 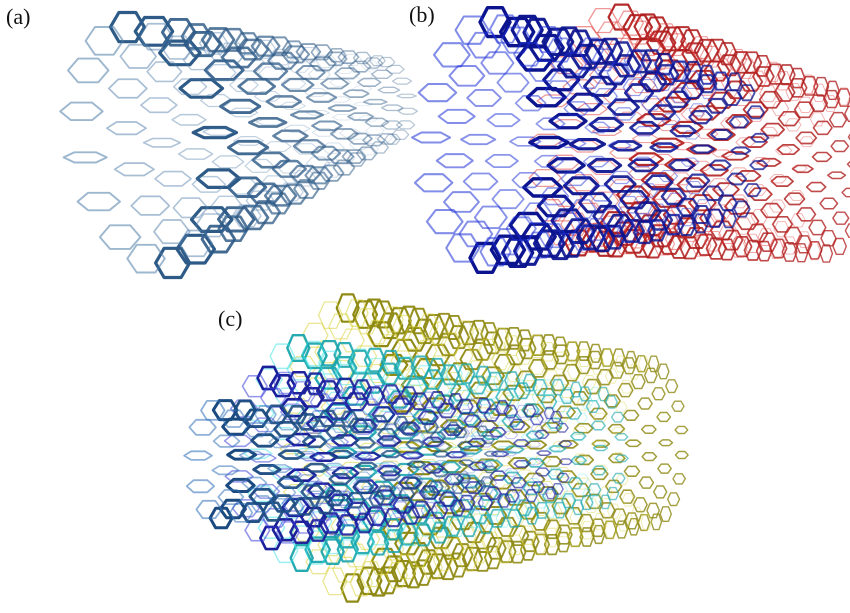 I want to click on panel-c-label: (c), so click(x=230, y=318).